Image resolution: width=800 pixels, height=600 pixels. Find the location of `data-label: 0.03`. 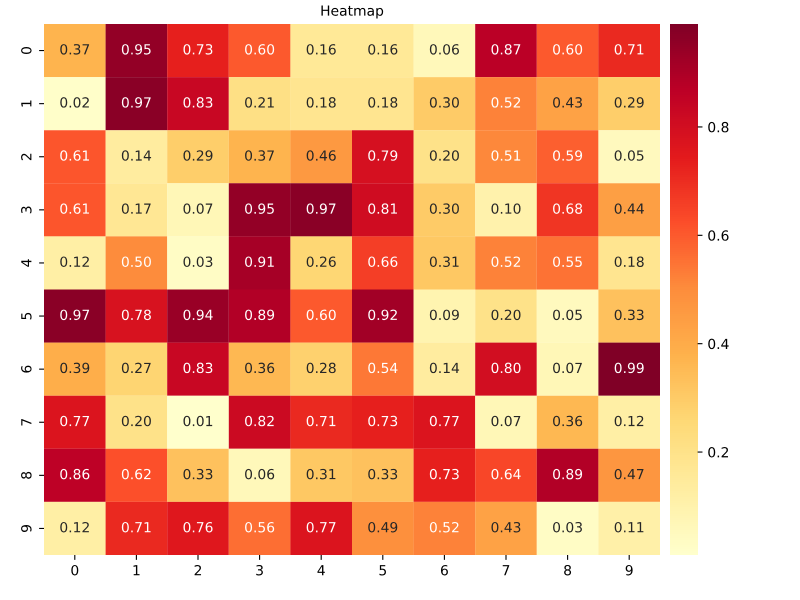

data-label: 0.03 is located at coordinates (197, 261).